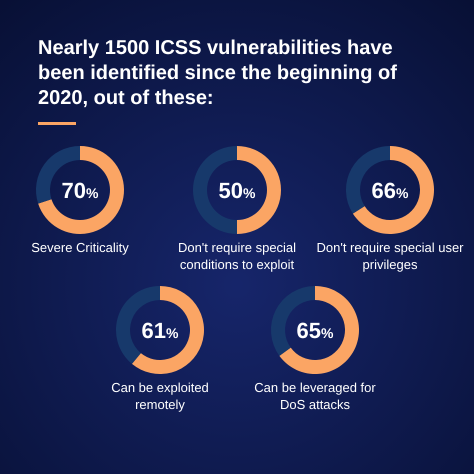 The height and width of the screenshot is (474, 474). I want to click on text: Don't require special conditions to exploit, so click(237, 256).